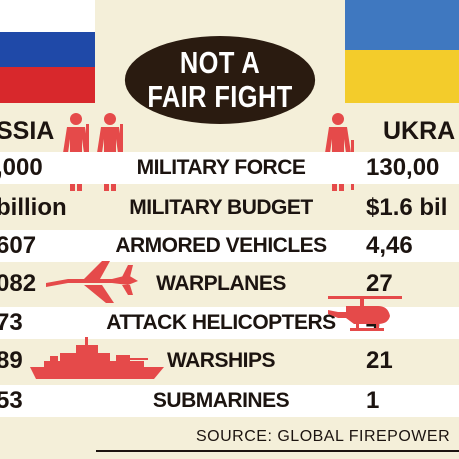  What do you see at coordinates (27, 131) in the screenshot?
I see `country-left: SSIA` at bounding box center [27, 131].